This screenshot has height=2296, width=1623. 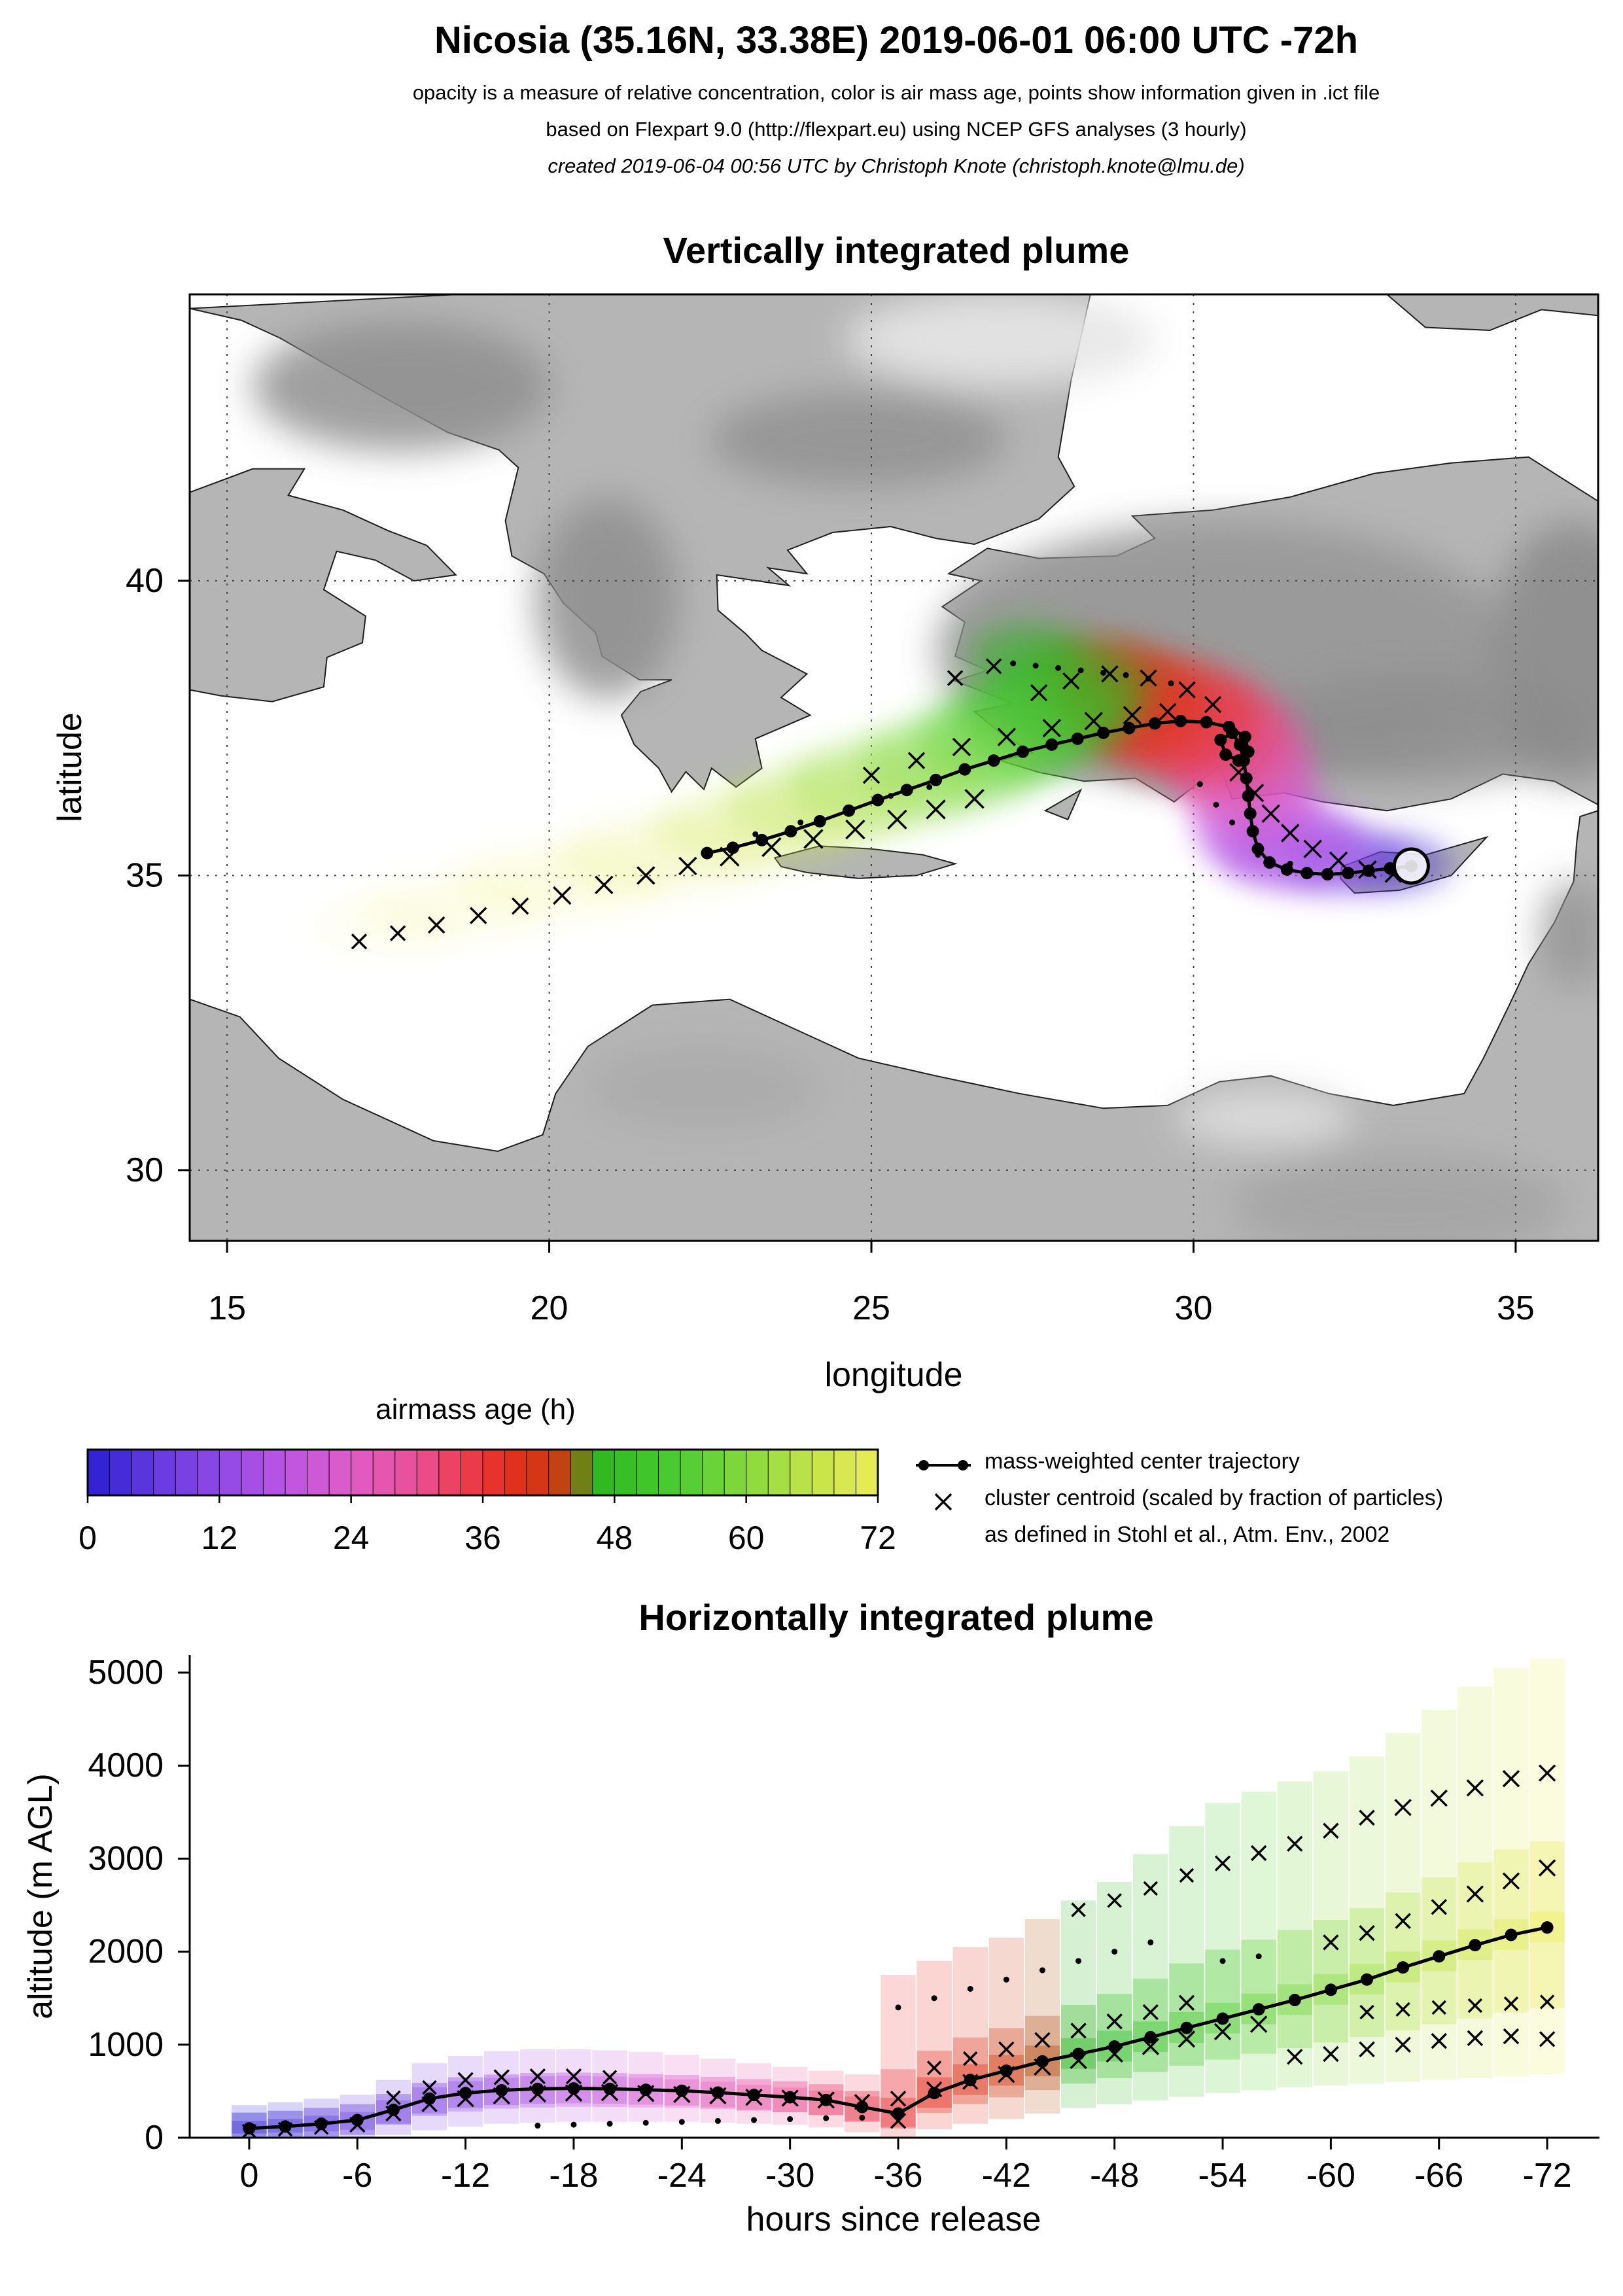 What do you see at coordinates (220, 1538) in the screenshot?
I see `colorbar-tick-label: 12` at bounding box center [220, 1538].